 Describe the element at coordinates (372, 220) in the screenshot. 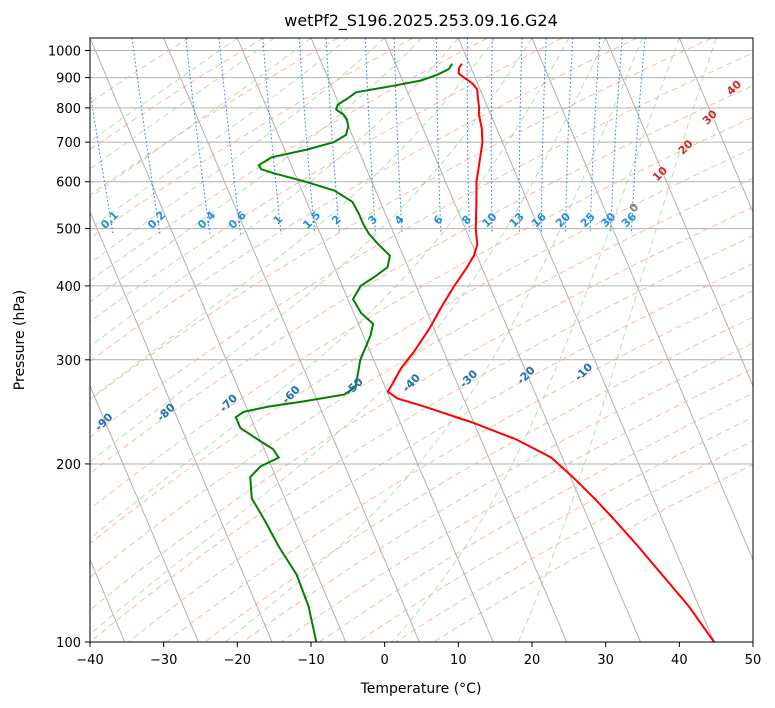

I see `mixing-ratio-label: 3` at that location.